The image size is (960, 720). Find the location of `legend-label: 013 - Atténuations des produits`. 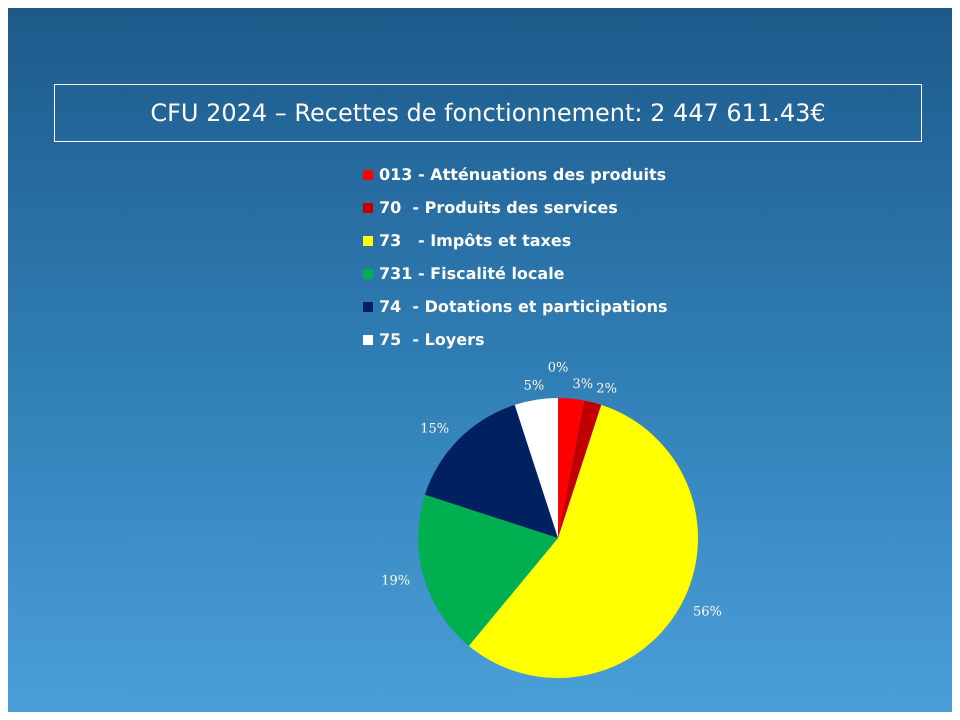

legend-label: 013 - Atténuations des produits is located at coordinates (522, 174).